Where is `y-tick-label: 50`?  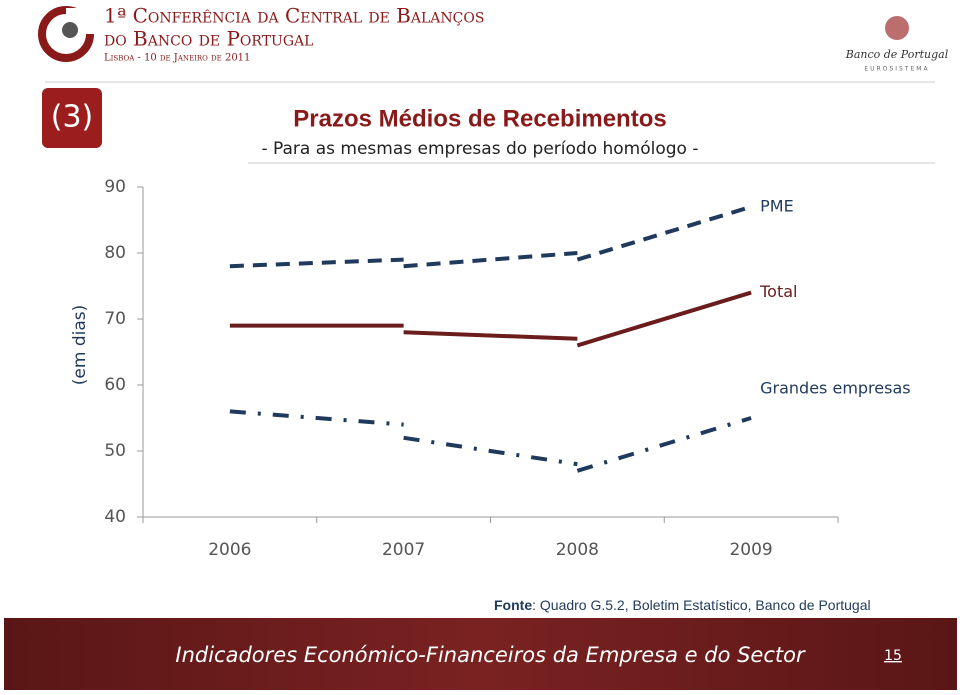 y-tick-label: 50 is located at coordinates (115, 451).